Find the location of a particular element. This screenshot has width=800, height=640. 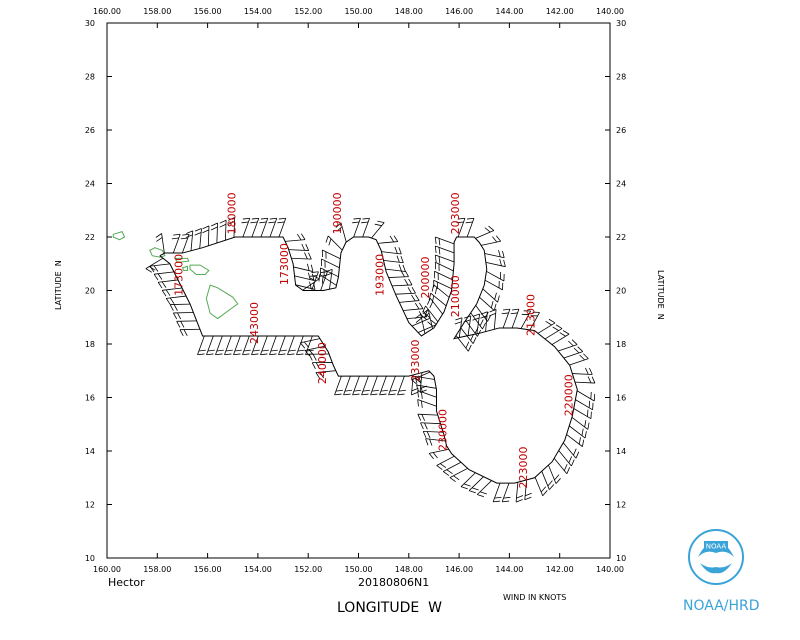

noaa-logo-icon: NOAA is located at coordinates (716, 557).